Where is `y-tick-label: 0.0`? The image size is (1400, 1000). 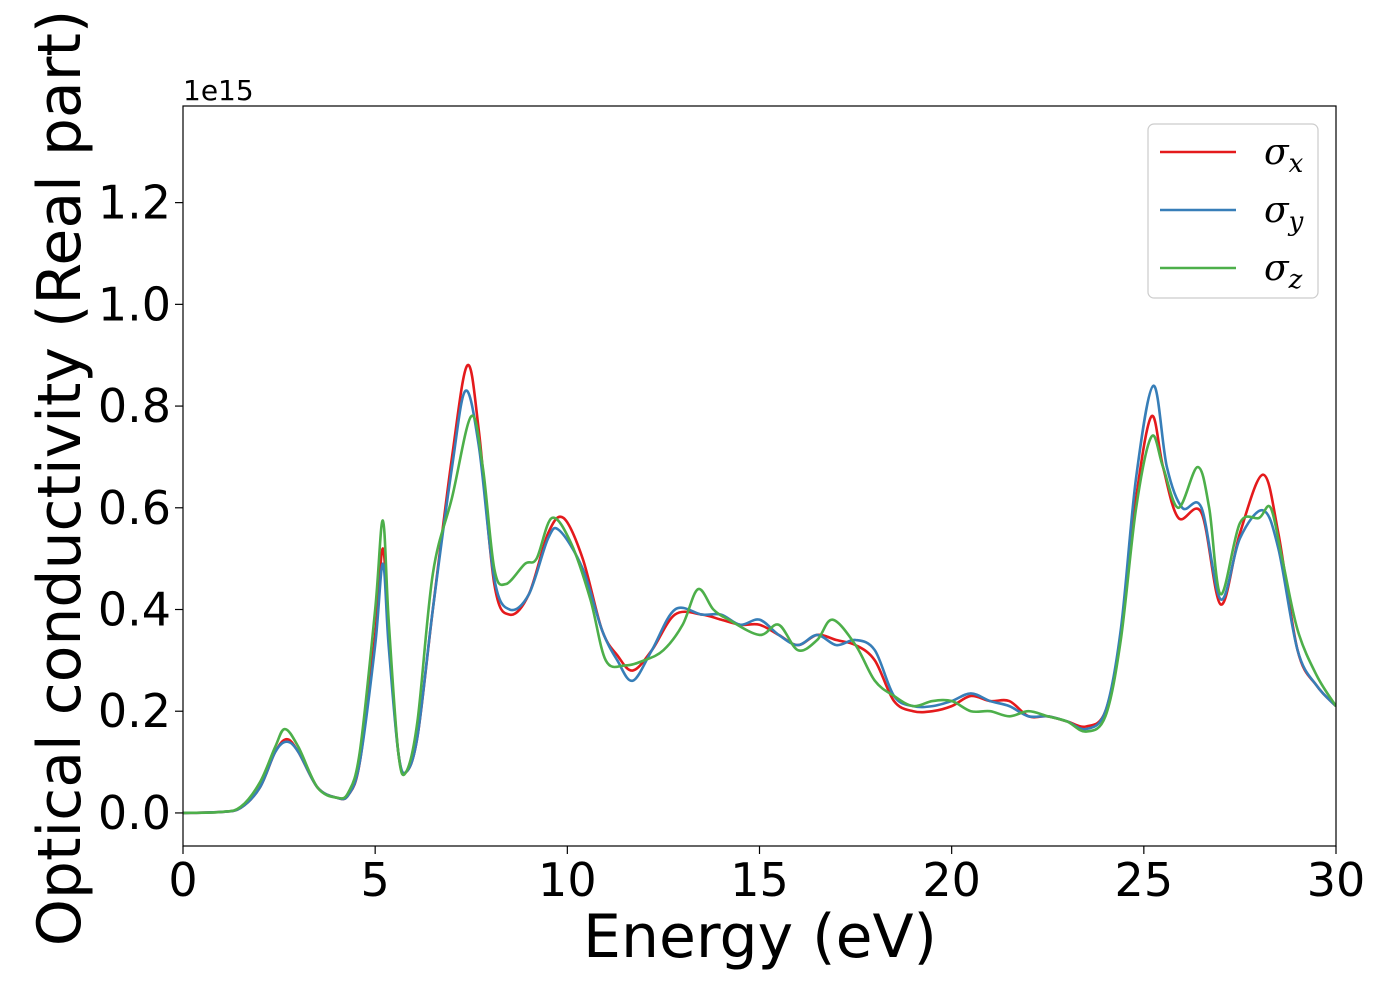 y-tick-label: 0.0 is located at coordinates (134, 813).